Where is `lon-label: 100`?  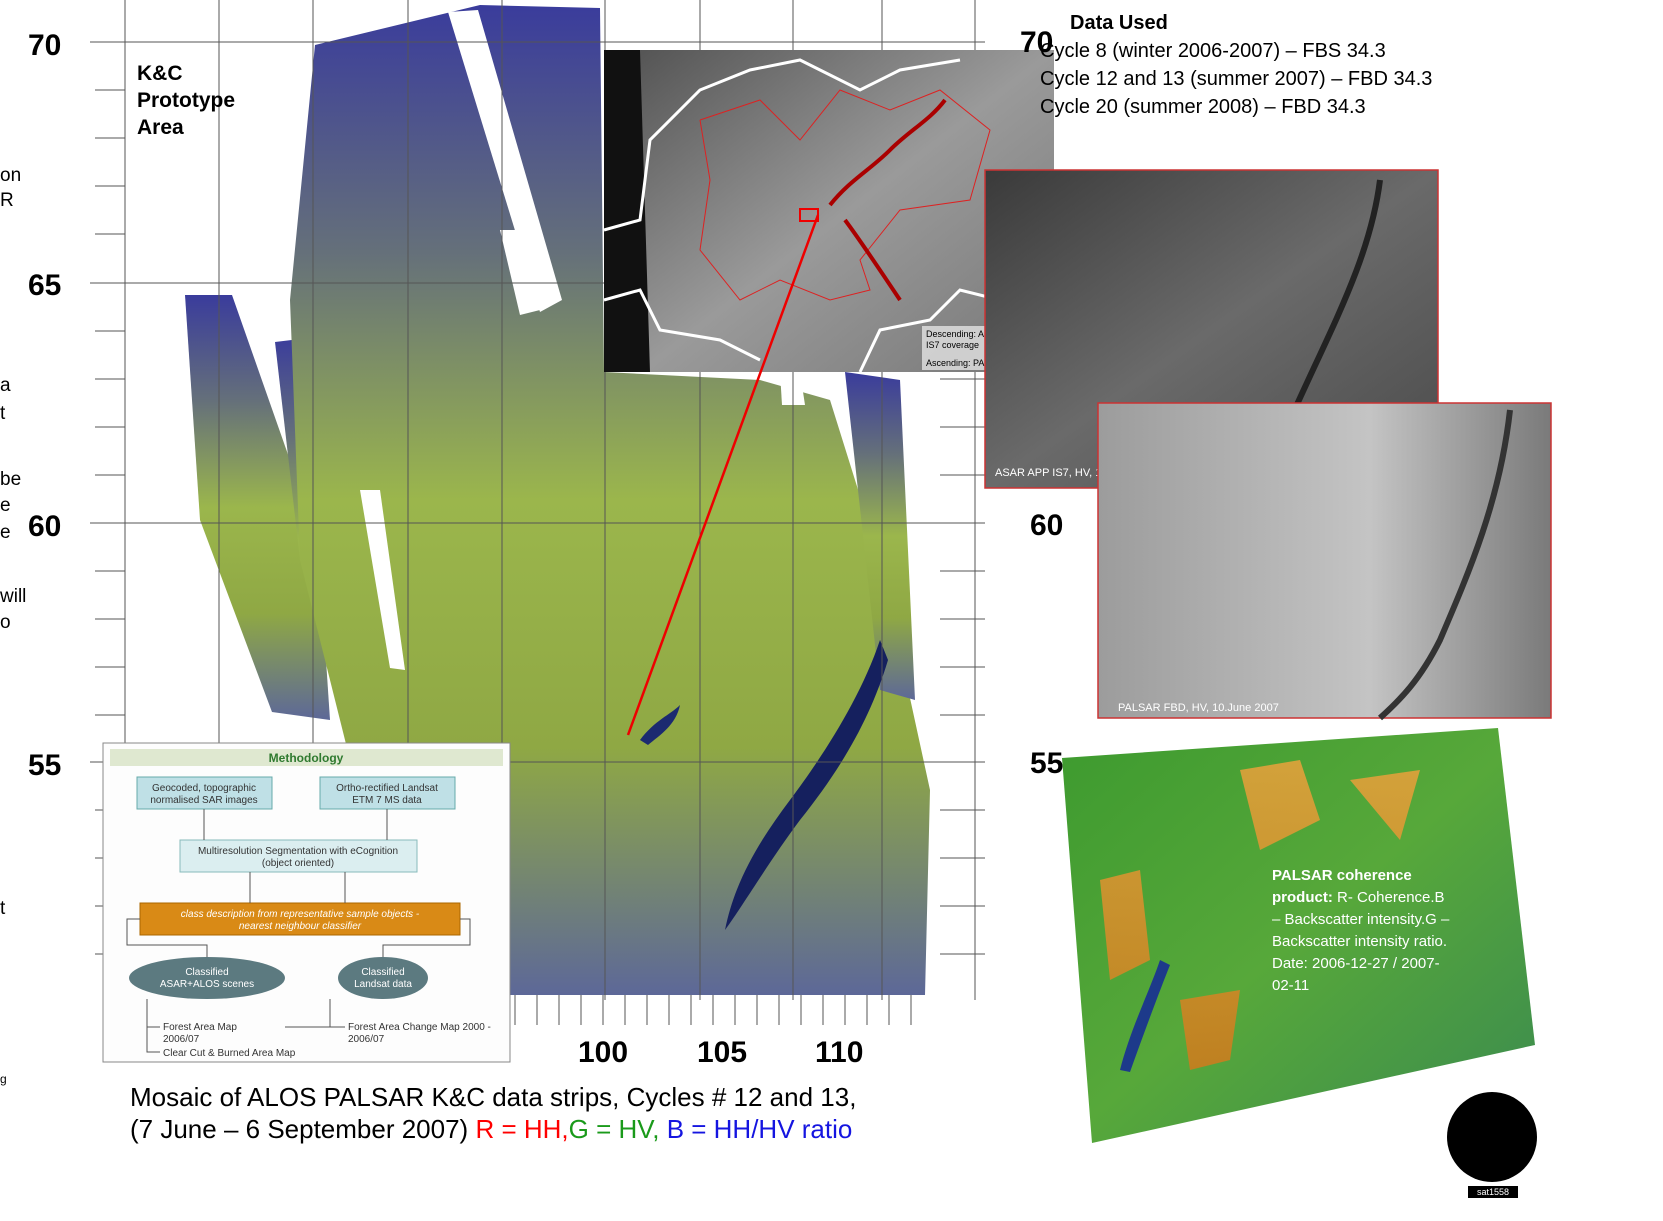 lon-label: 100 is located at coordinates (603, 1052).